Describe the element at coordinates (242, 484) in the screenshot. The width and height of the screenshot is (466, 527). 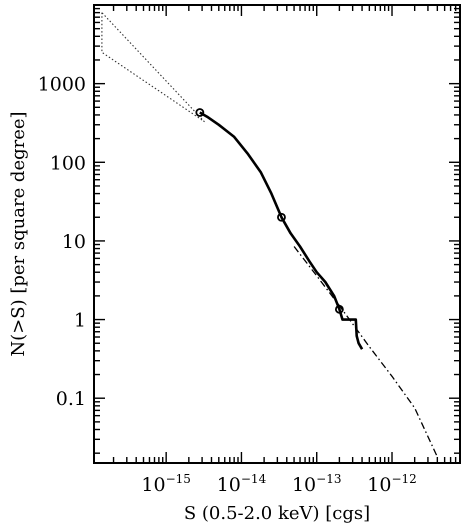
I see `x-tick-label: 10−14` at that location.